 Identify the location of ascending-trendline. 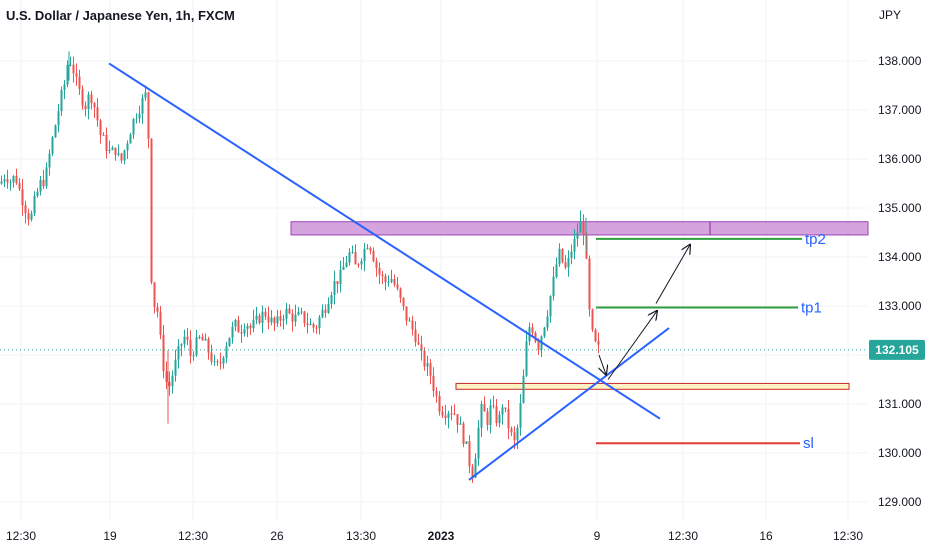
(569, 404).